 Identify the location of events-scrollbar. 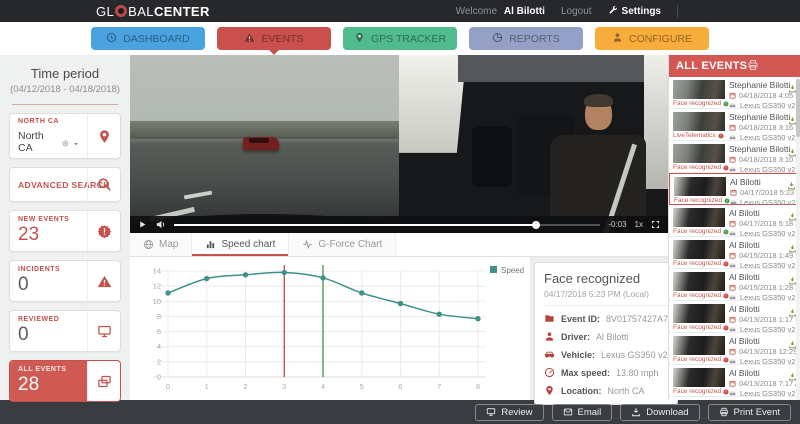
(798, 238).